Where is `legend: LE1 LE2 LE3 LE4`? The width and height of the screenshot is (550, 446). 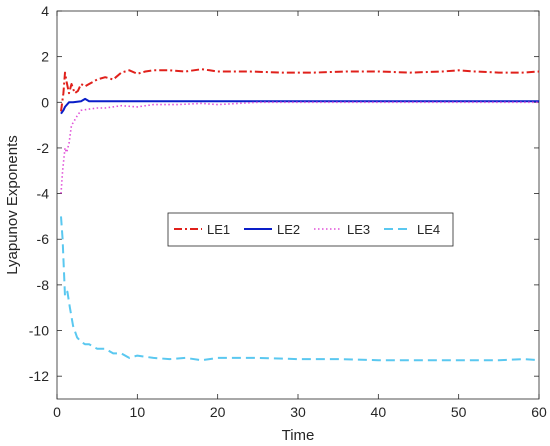
legend: LE1 LE2 LE3 LE4 is located at coordinates (310, 229).